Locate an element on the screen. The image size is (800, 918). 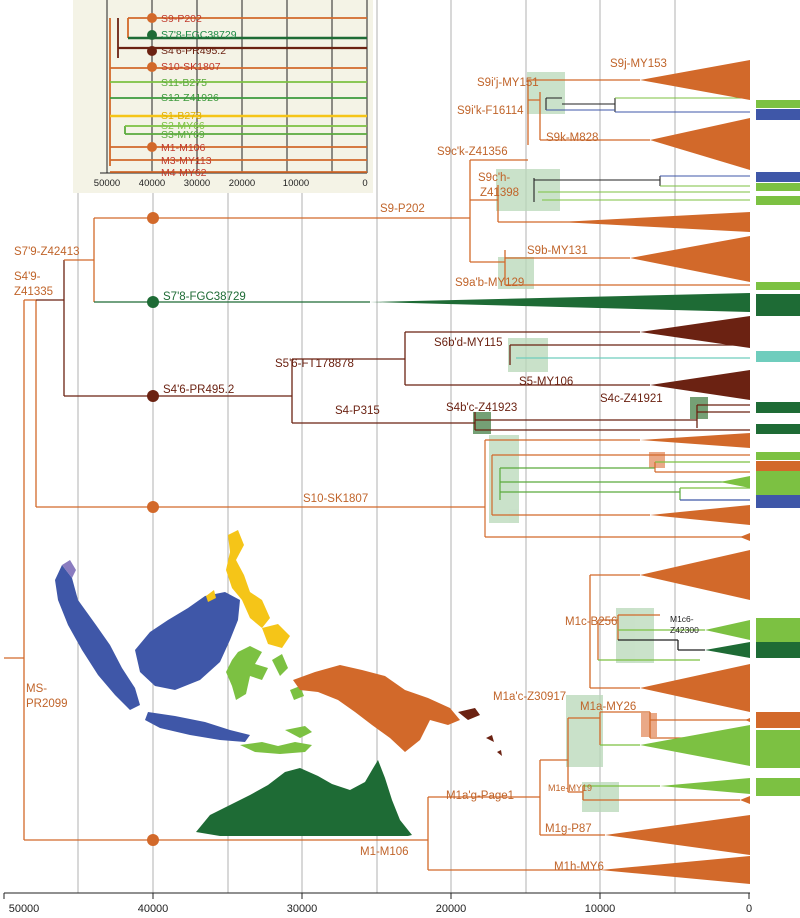
label-s9ij: S9i'j-MY151 is located at coordinates (508, 83).